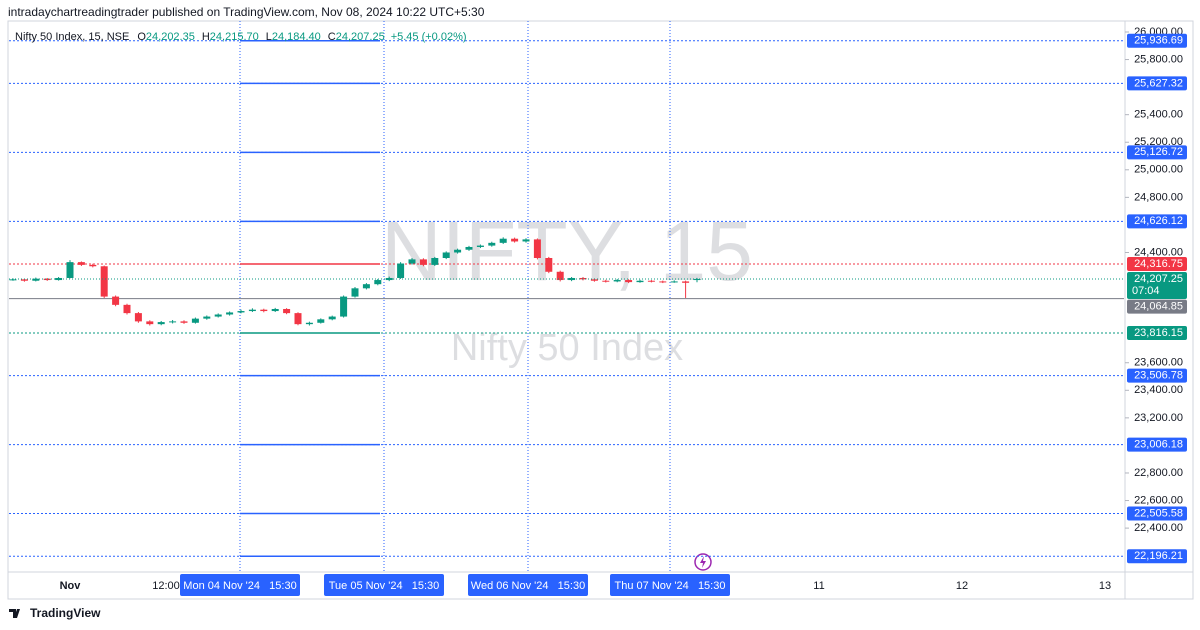  I want to click on x-tick-label: 13, so click(1105, 586).